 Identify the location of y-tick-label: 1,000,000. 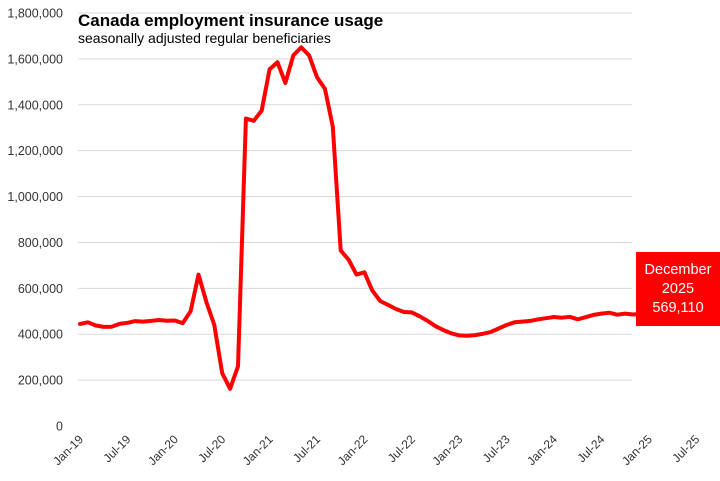
(35, 197).